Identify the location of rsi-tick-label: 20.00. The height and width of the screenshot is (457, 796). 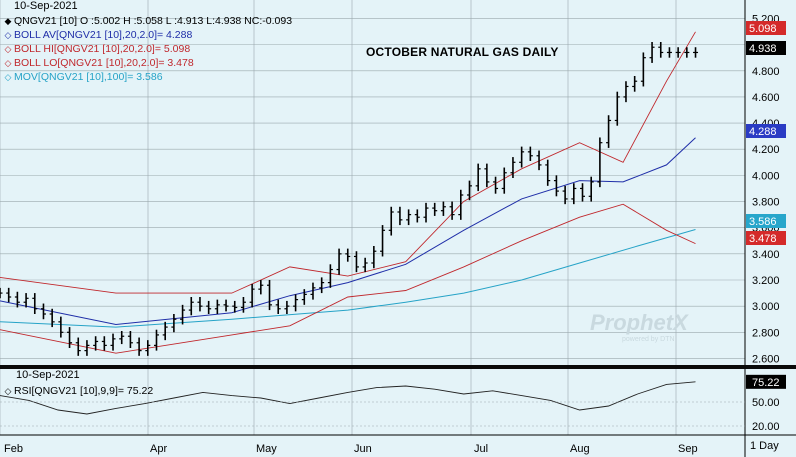
(766, 427).